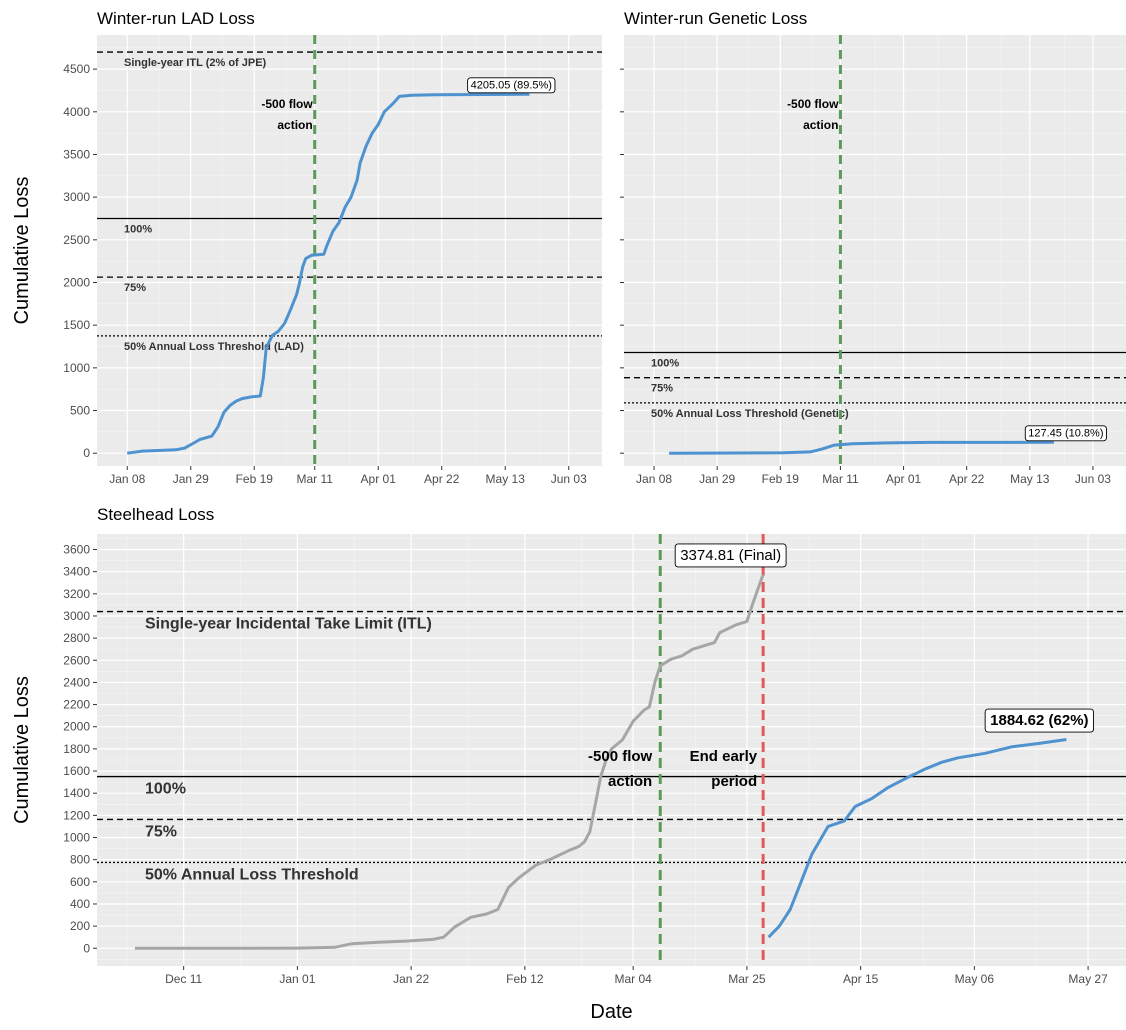  Describe the element at coordinates (525, 979) in the screenshot. I see `x-tick-label: Feb 12` at that location.